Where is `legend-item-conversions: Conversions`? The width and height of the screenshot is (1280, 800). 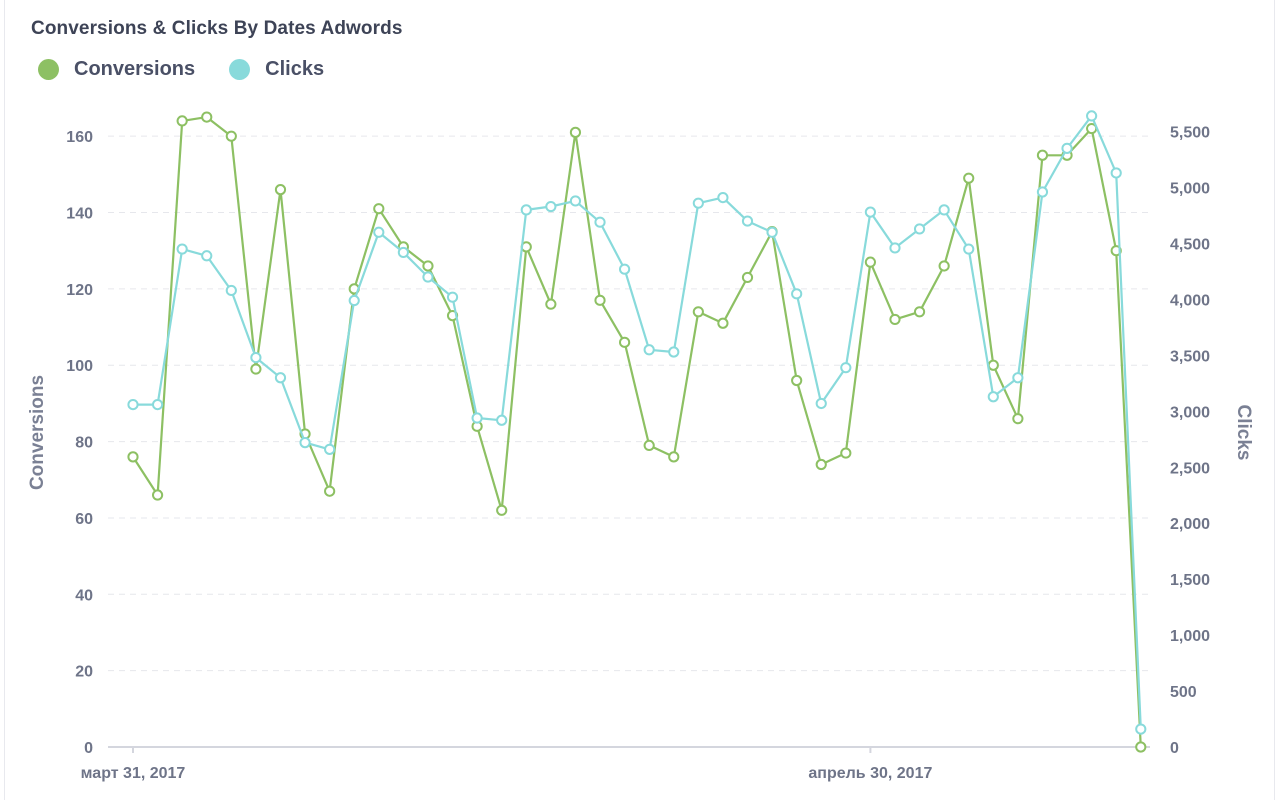 legend-item-conversions: Conversions is located at coordinates (116, 69).